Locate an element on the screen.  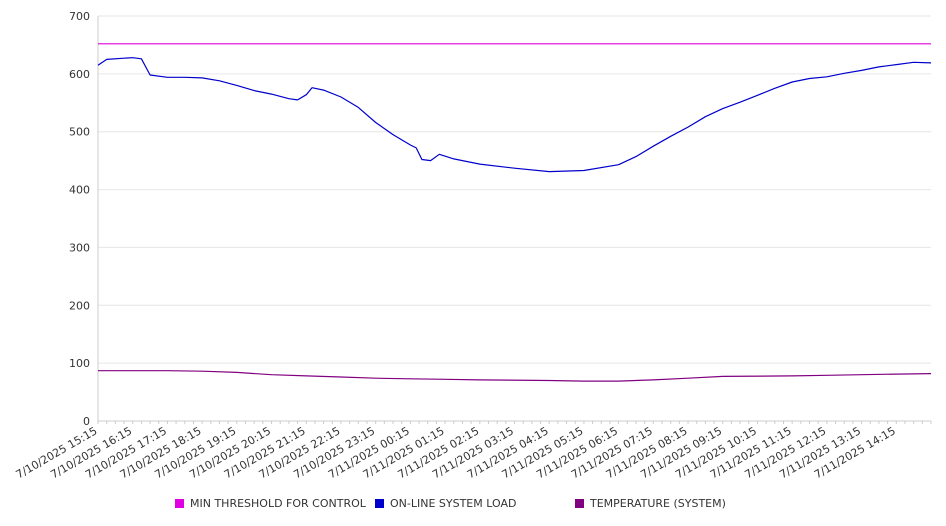
y-tick-label: 400 is located at coordinates (79, 190).